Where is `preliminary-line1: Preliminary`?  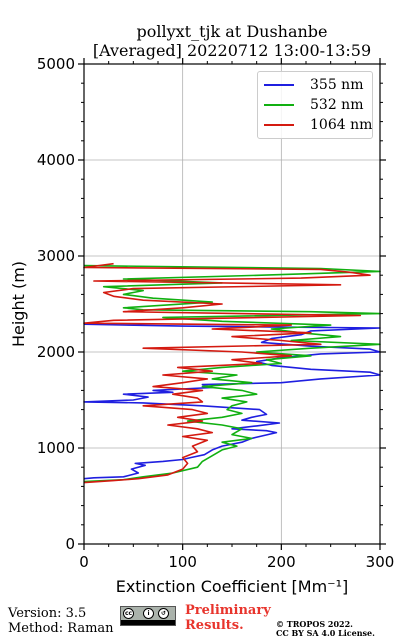
preliminary-line1: Preliminary is located at coordinates (228, 610).